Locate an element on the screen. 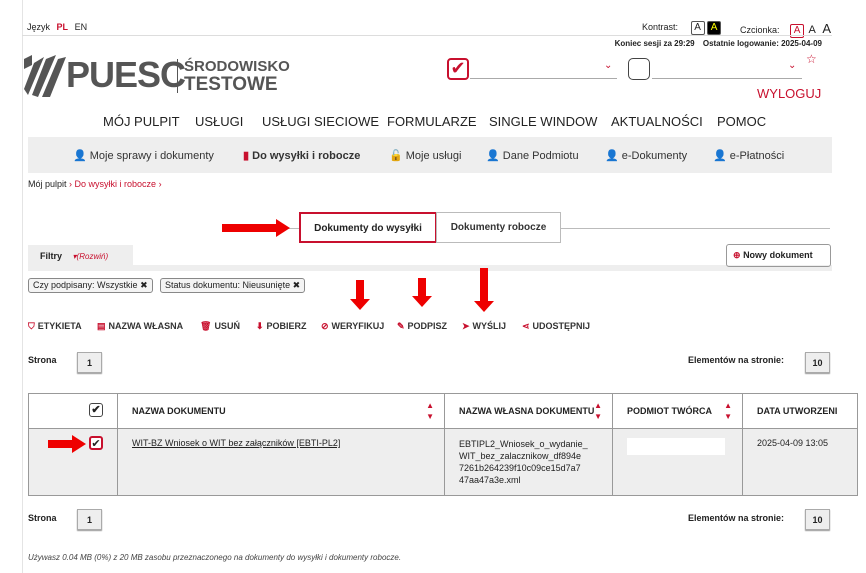  font-medium: A is located at coordinates (812, 30).